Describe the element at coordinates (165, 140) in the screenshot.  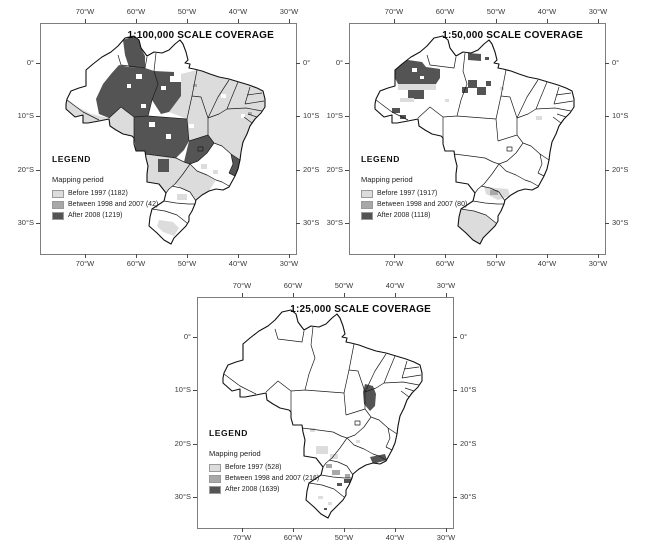
I see `brazil-map-100k` at that location.